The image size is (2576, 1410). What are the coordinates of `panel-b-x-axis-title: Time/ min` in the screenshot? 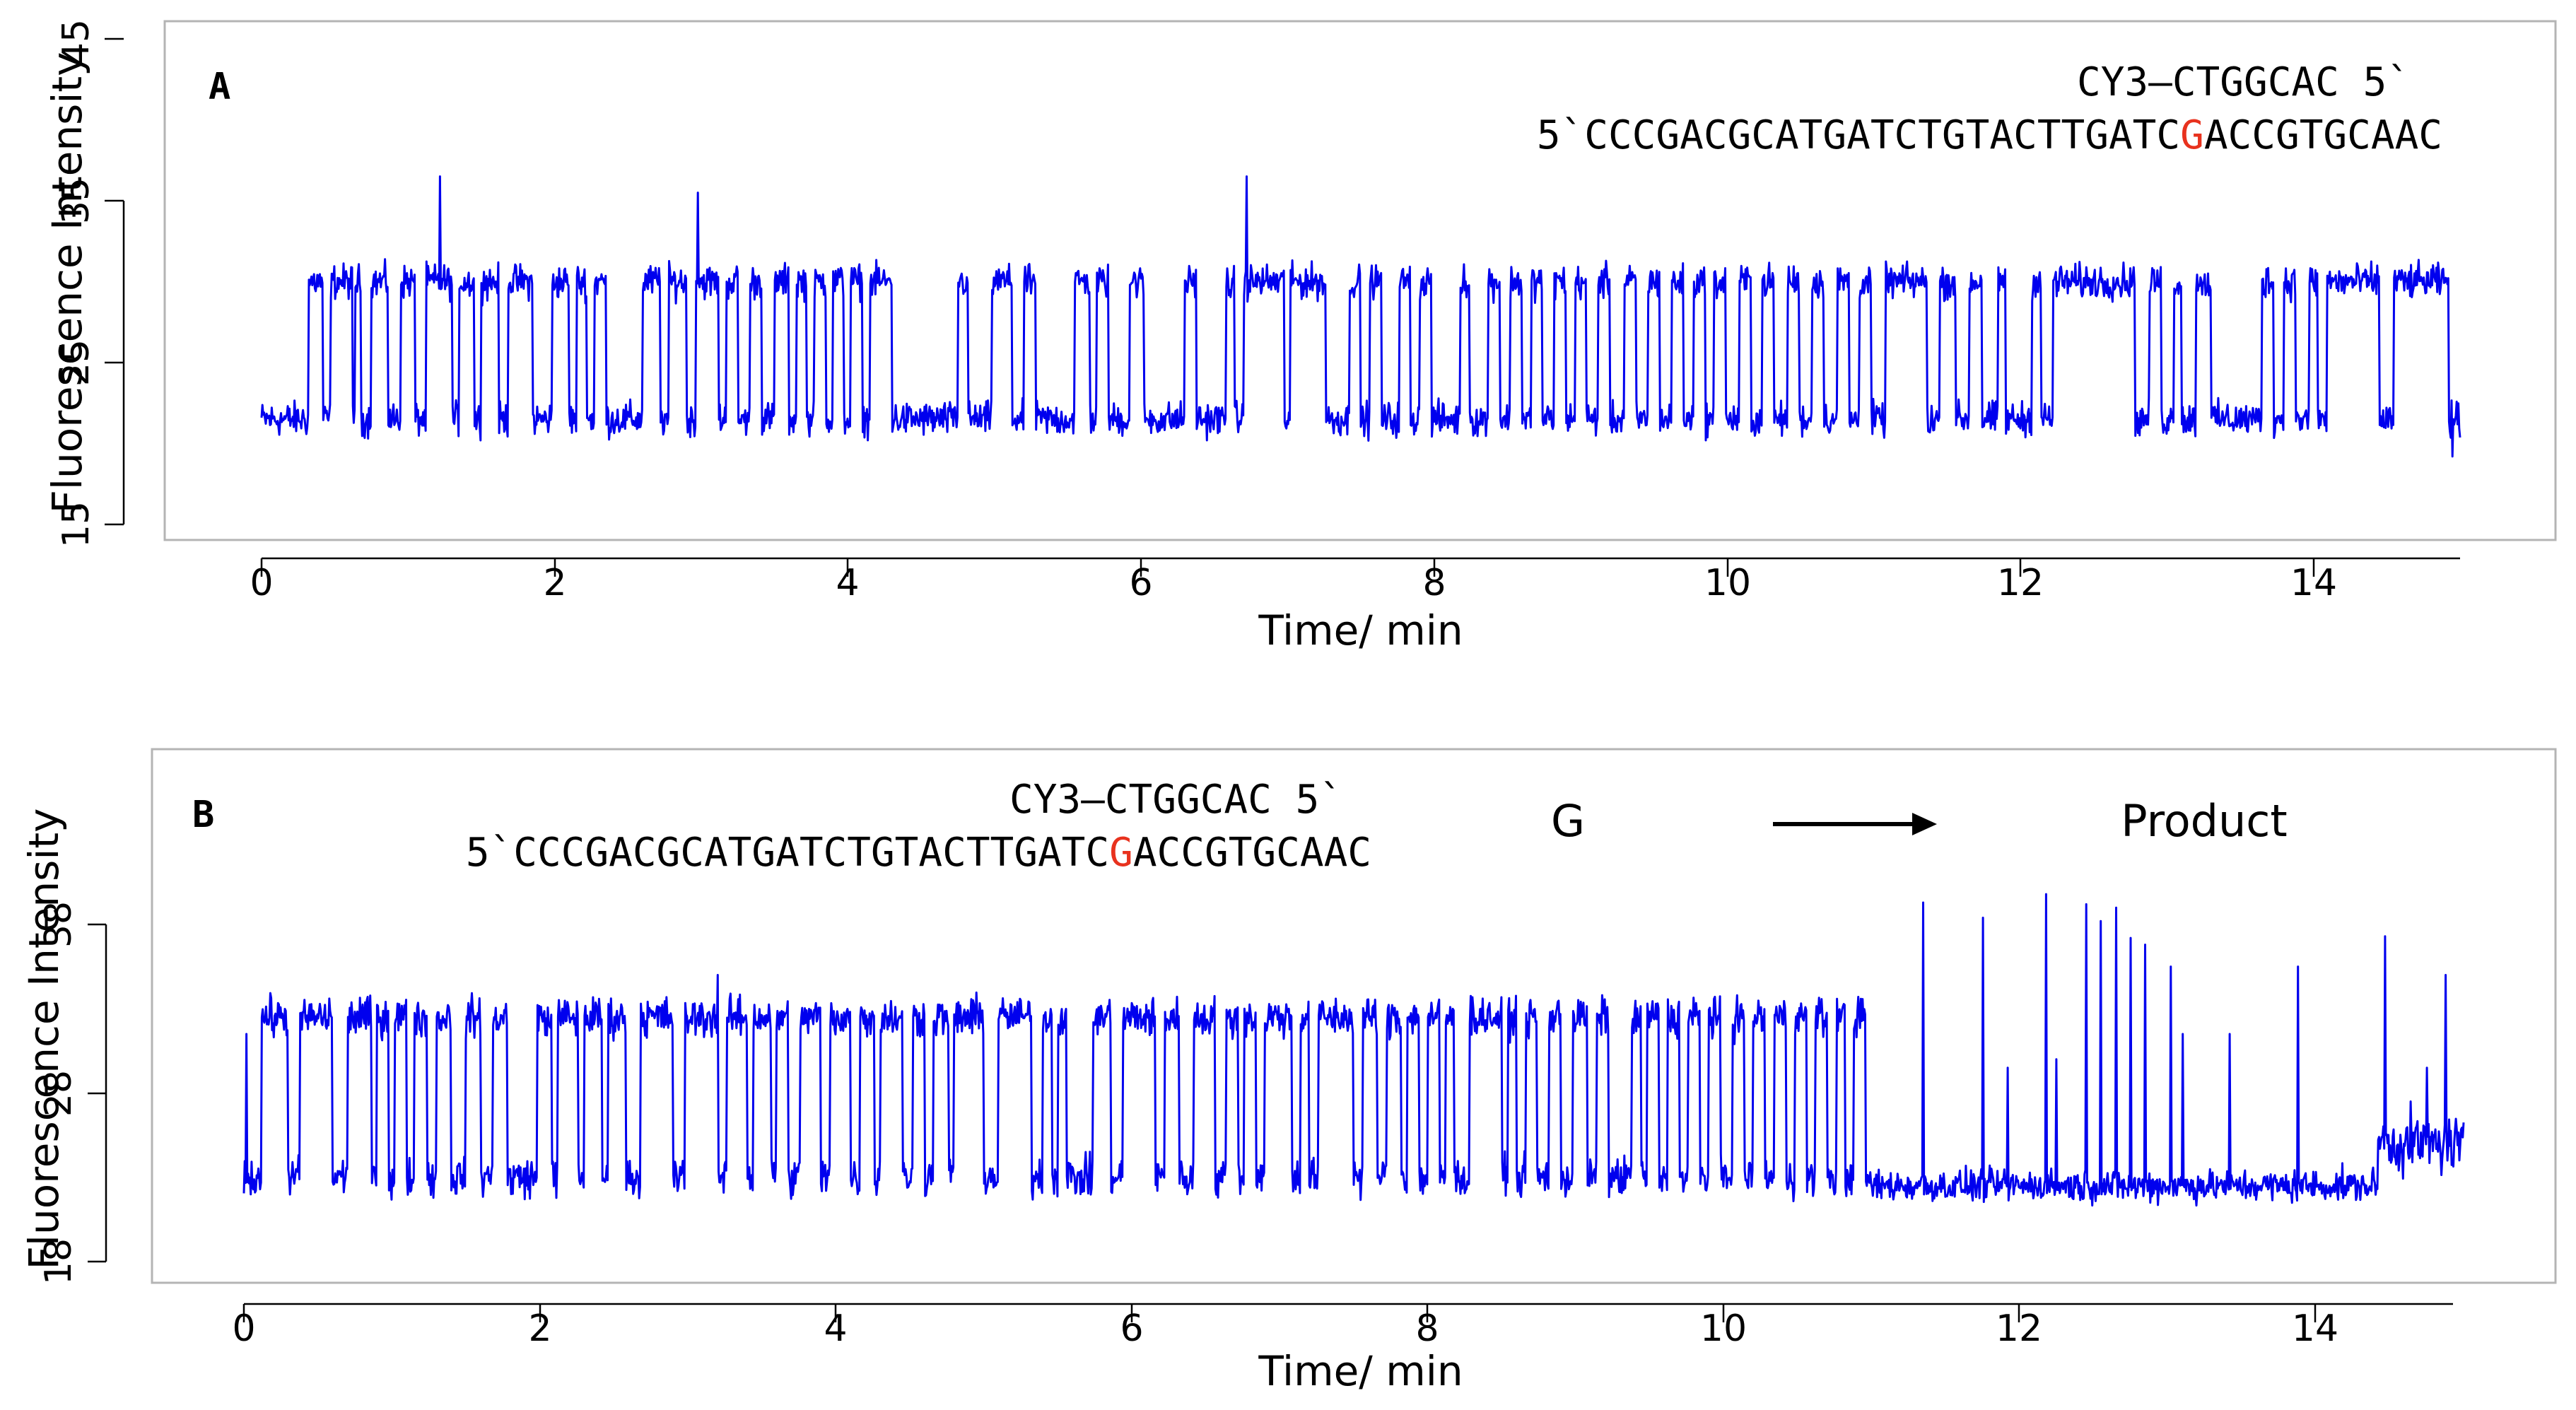 It's located at (1360, 1371).